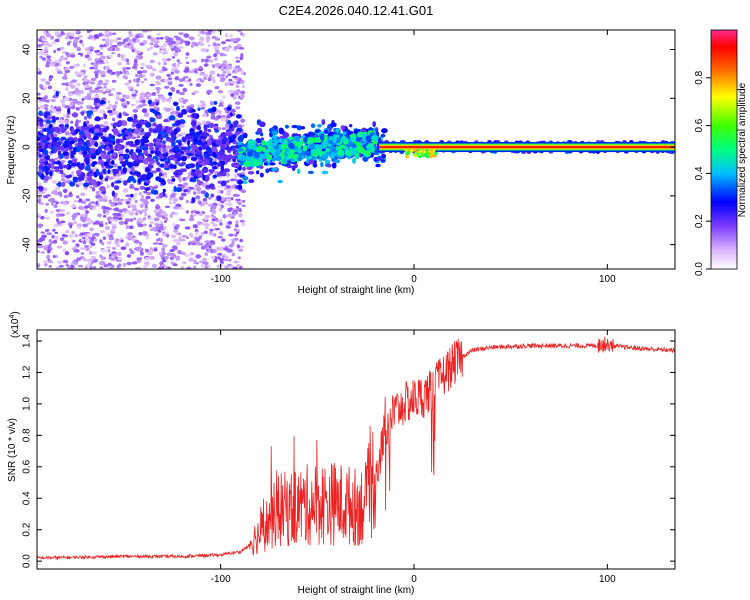 The image size is (750, 600). Describe the element at coordinates (527, 147) in the screenshot. I see `line-core` at that location.